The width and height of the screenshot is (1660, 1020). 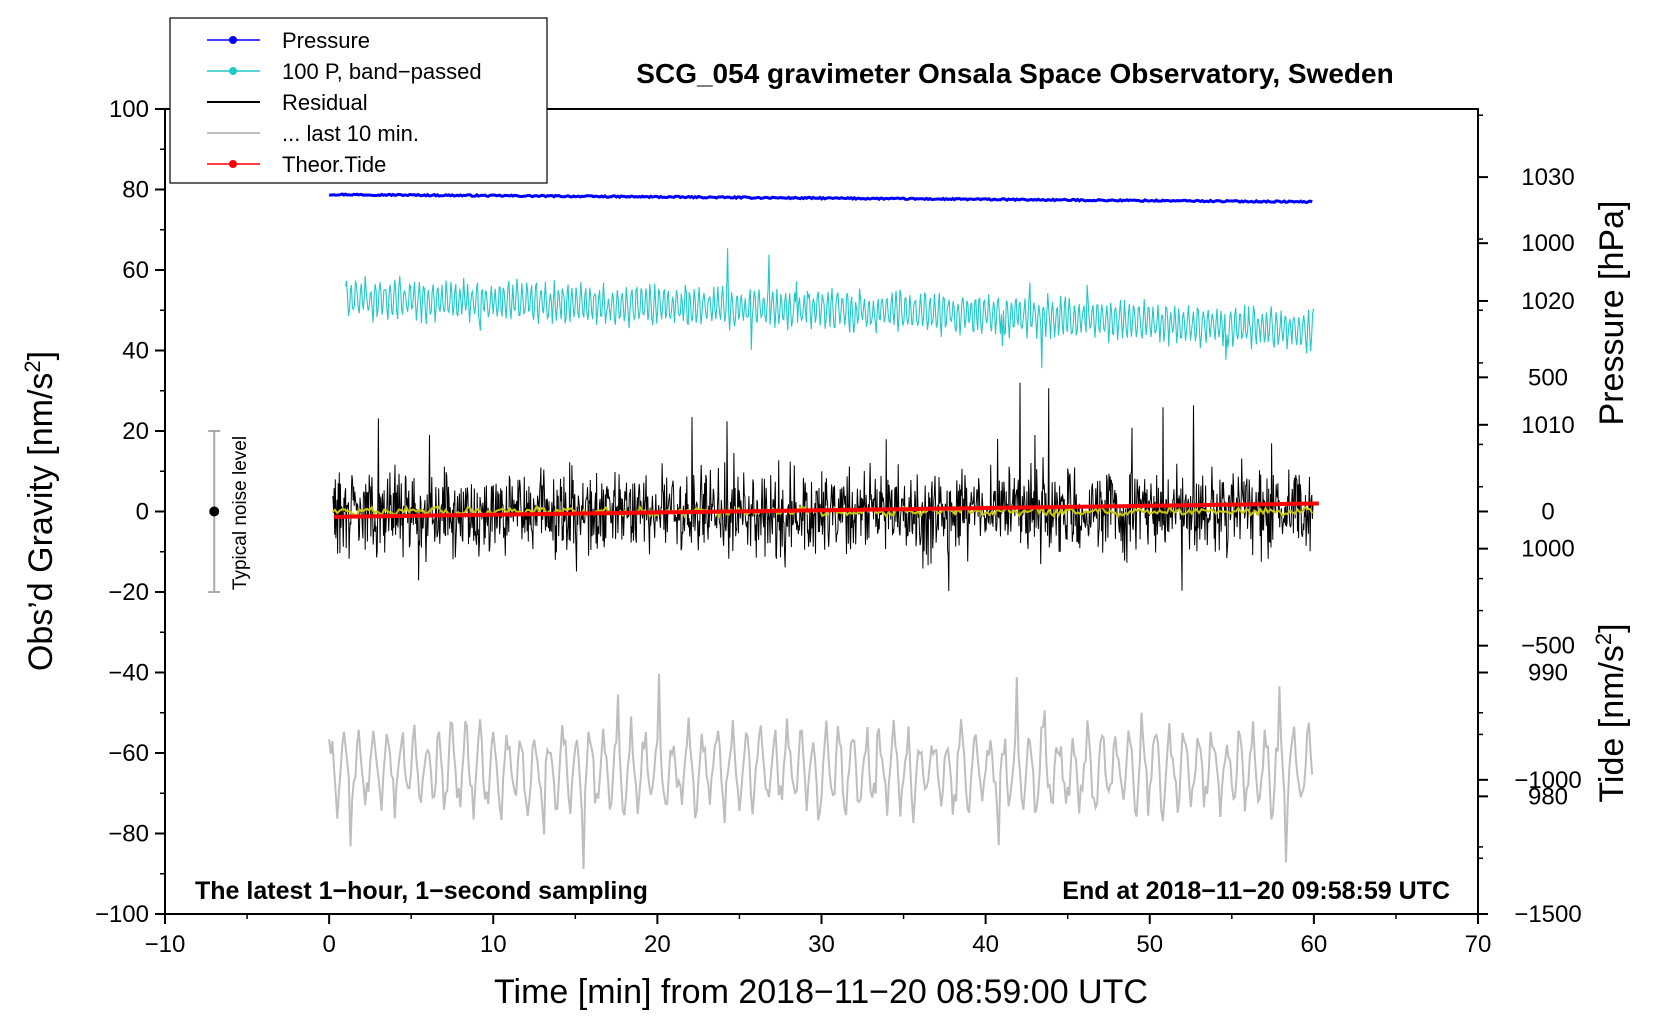 I want to click on noise-label: Typical noise level, so click(x=240, y=513).